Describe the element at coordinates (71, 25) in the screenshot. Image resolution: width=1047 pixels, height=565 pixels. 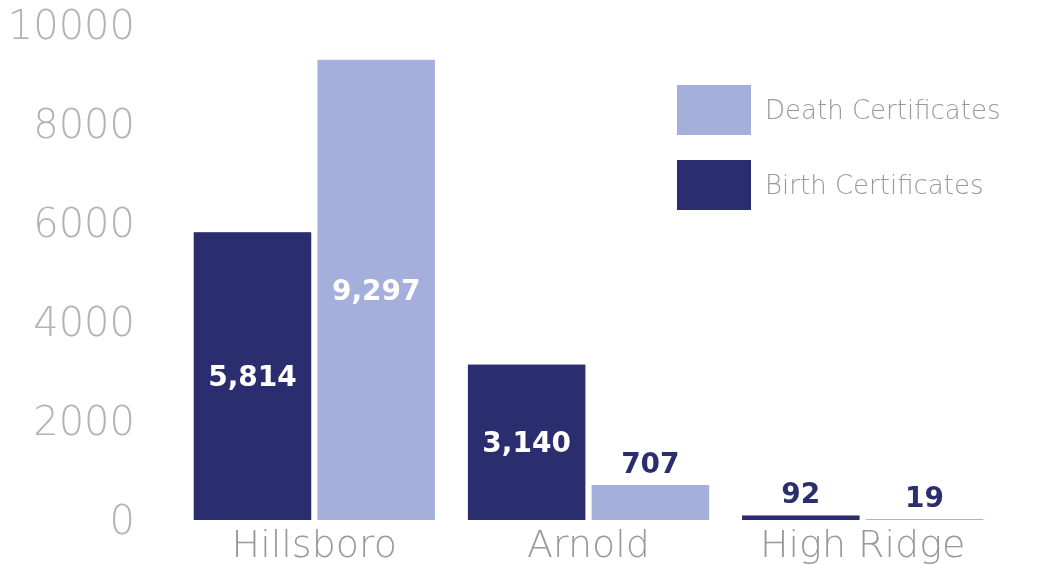
I see `y-tick-label: 10000` at that location.